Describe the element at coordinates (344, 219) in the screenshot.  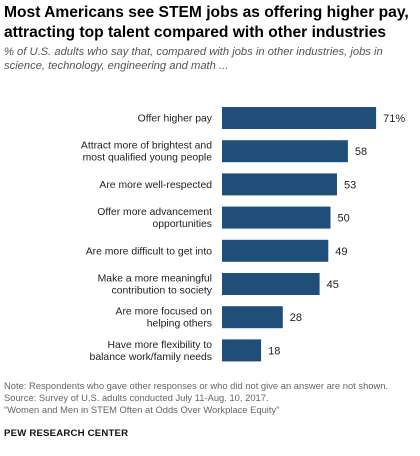
I see `value-label: 50` at that location.